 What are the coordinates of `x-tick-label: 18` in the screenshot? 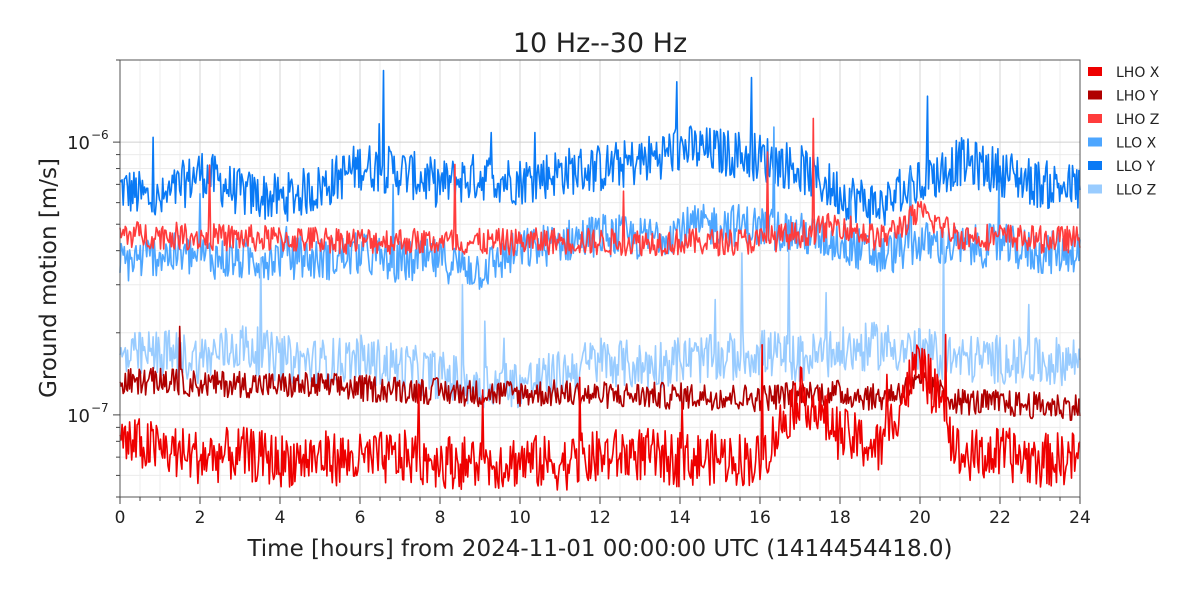 It's located at (840, 518).